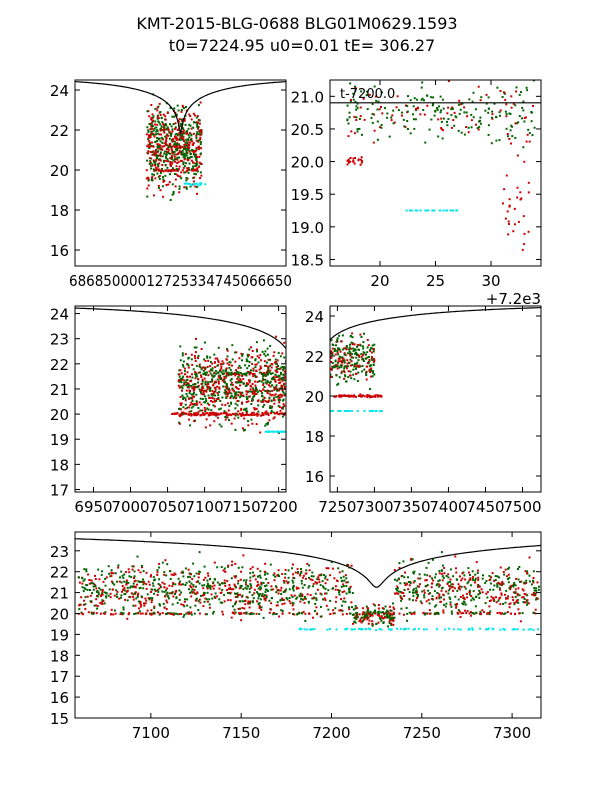  I want to click on x-tick-label: 7100, so click(204, 507).